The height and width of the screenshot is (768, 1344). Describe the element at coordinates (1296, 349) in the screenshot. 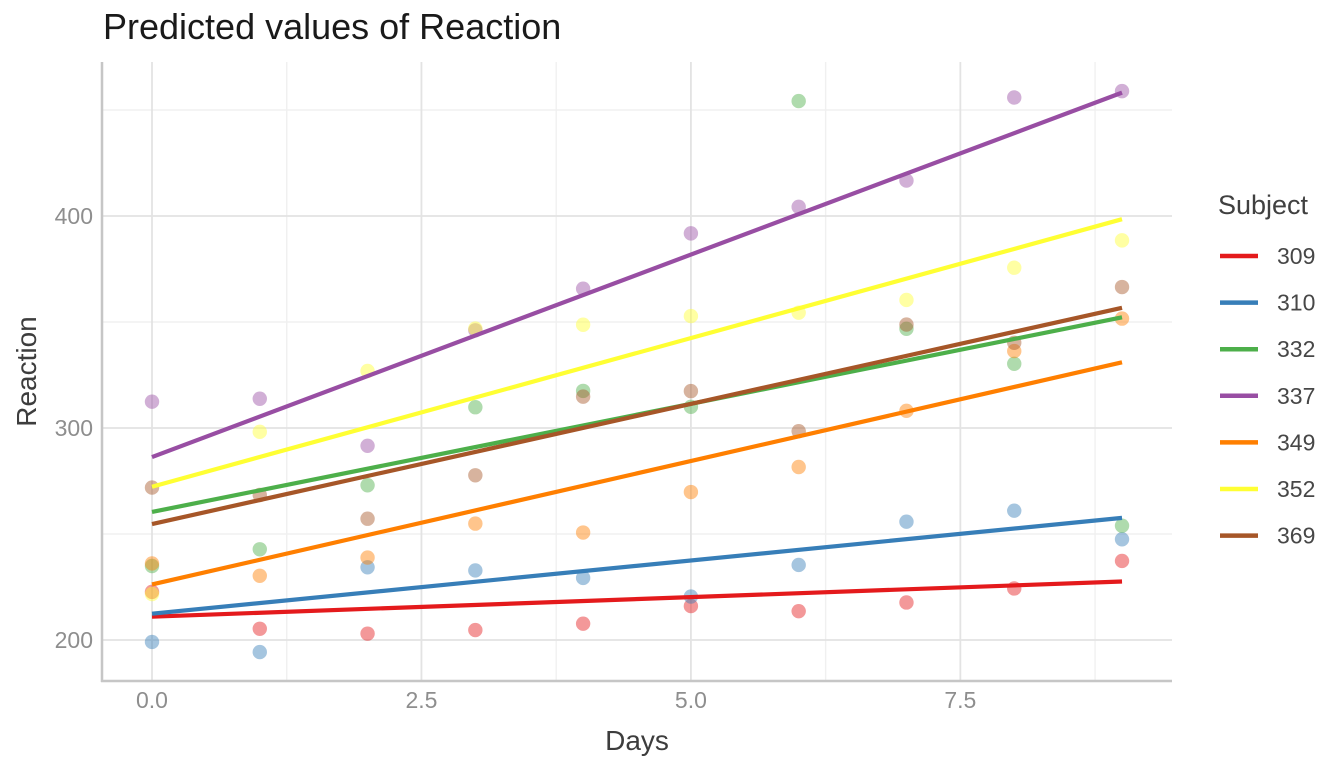

I see `legend-label-332: 332` at that location.